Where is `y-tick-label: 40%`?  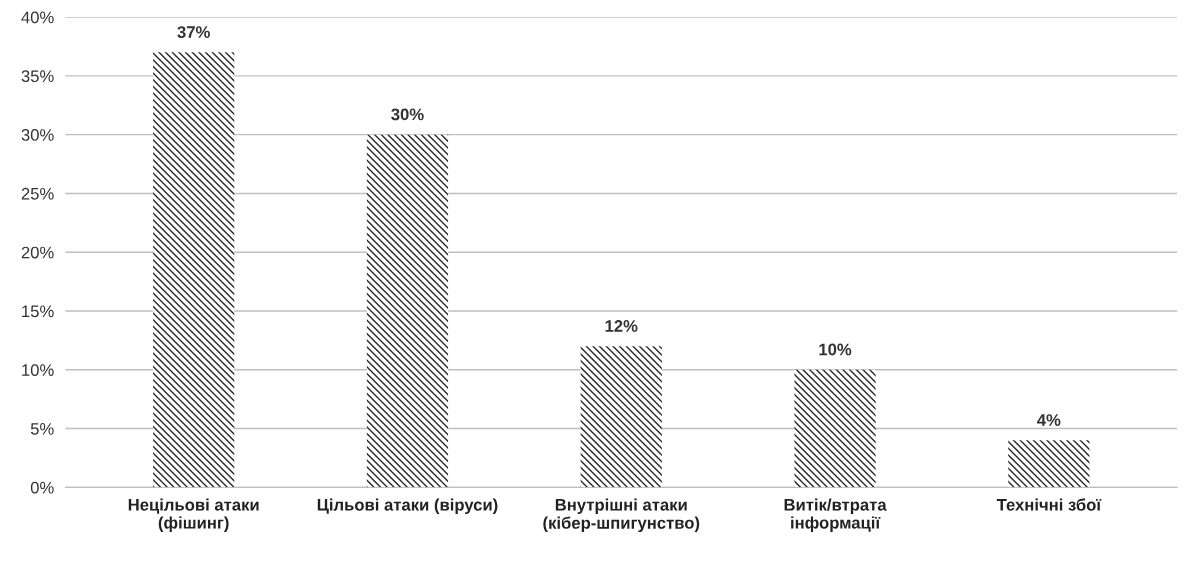 y-tick-label: 40% is located at coordinates (37, 17).